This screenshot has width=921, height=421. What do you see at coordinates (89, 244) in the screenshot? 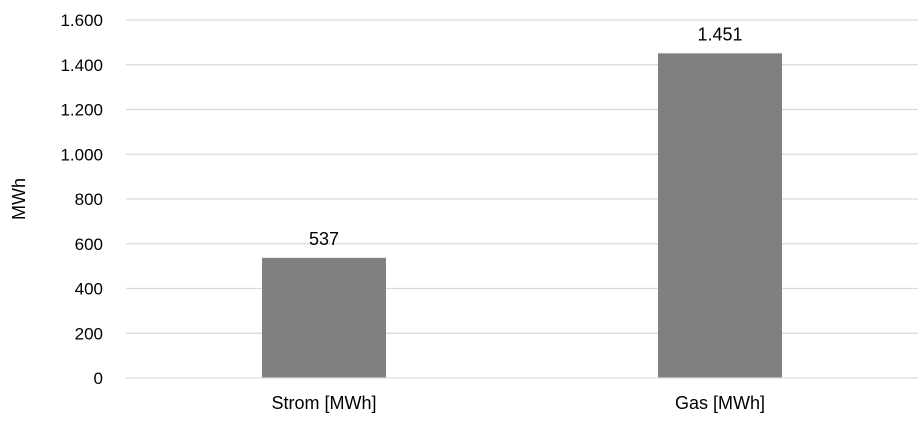
I see `y-tick-label: 600` at bounding box center [89, 244].